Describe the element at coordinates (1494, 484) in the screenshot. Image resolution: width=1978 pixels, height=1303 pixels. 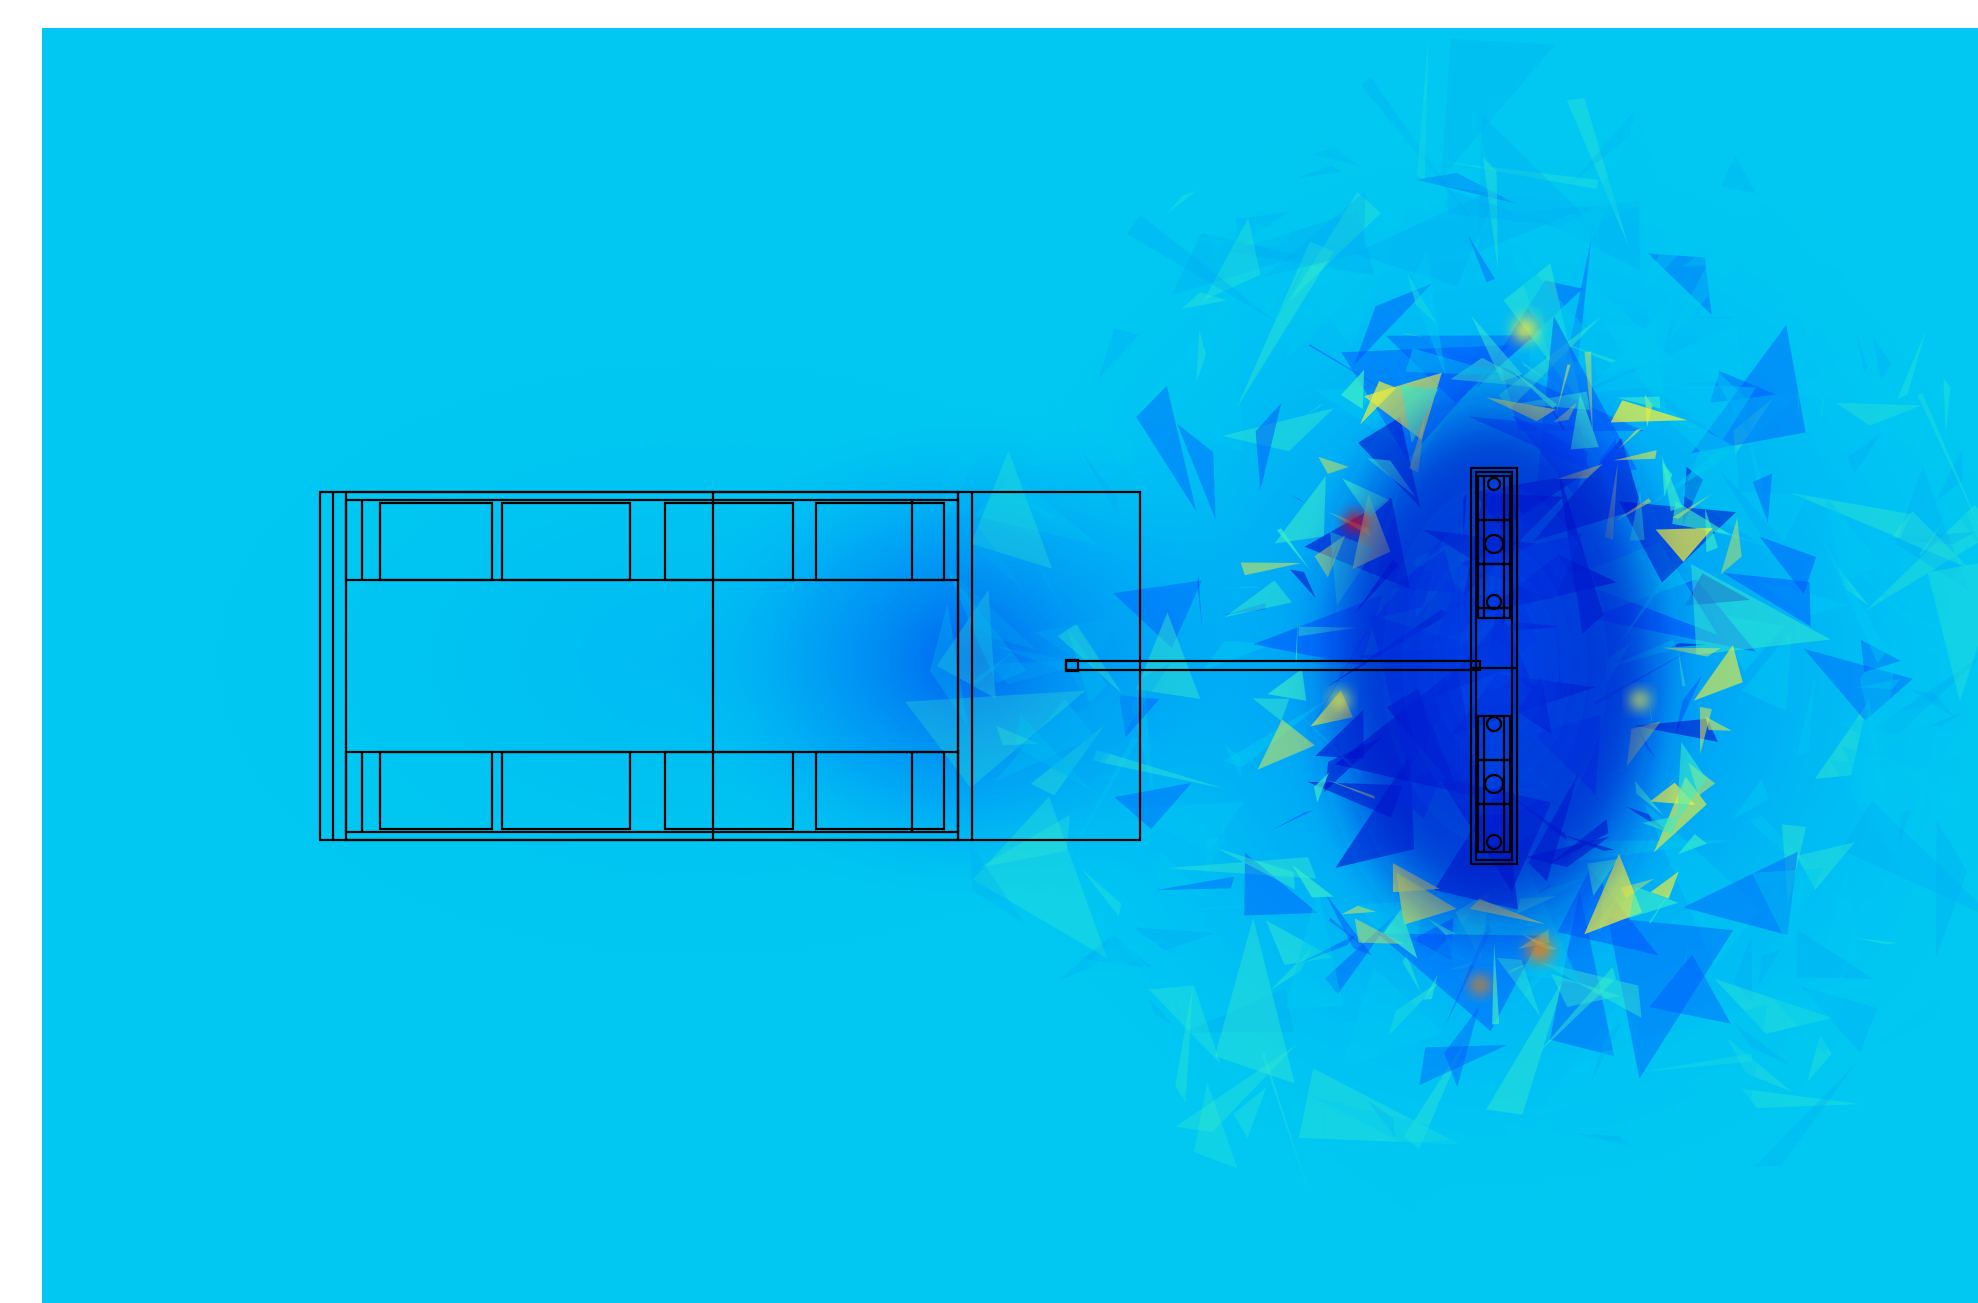
I see `coil-hole` at that location.